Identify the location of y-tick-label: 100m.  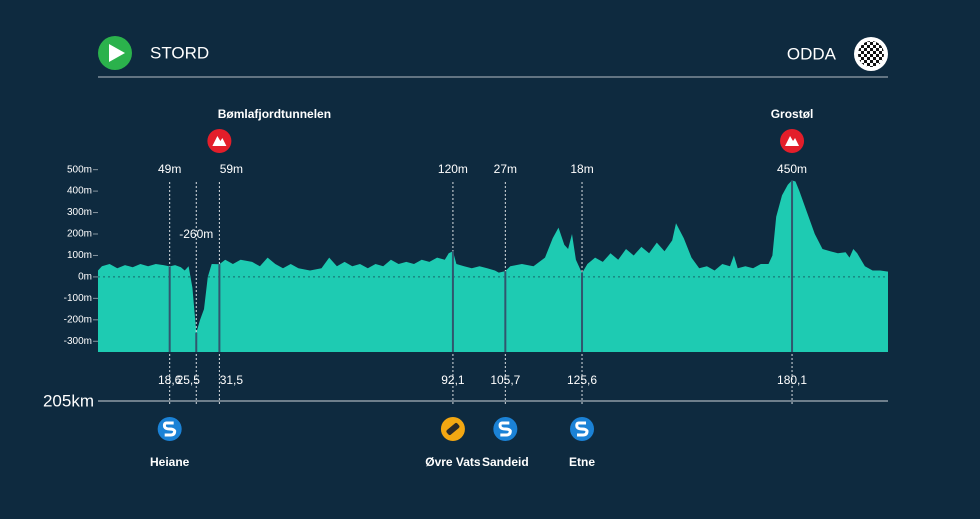
(79, 255).